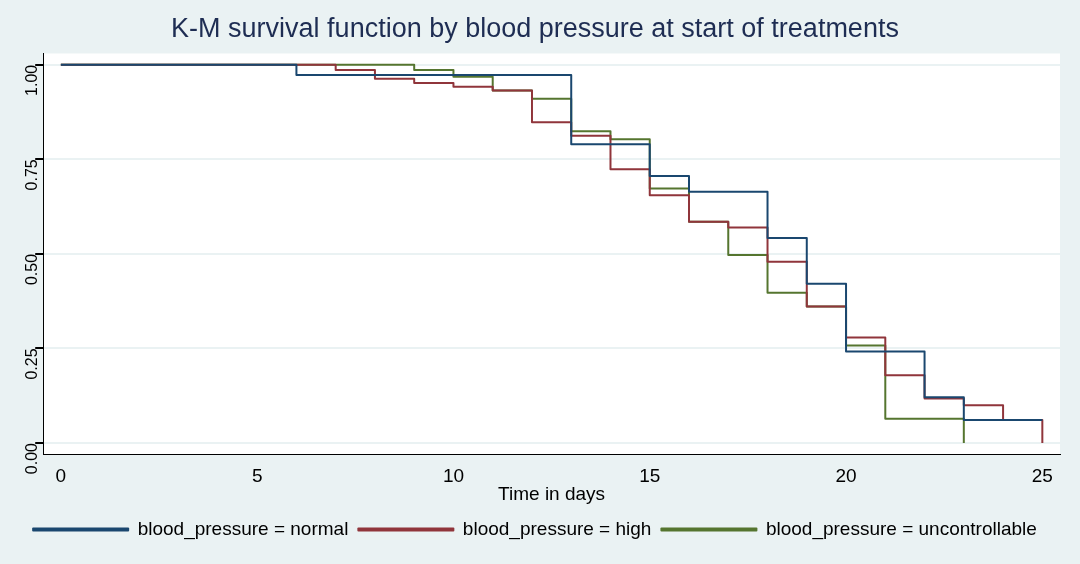 The width and height of the screenshot is (1080, 564). I want to click on y-tick-label: 0.25, so click(31, 364).